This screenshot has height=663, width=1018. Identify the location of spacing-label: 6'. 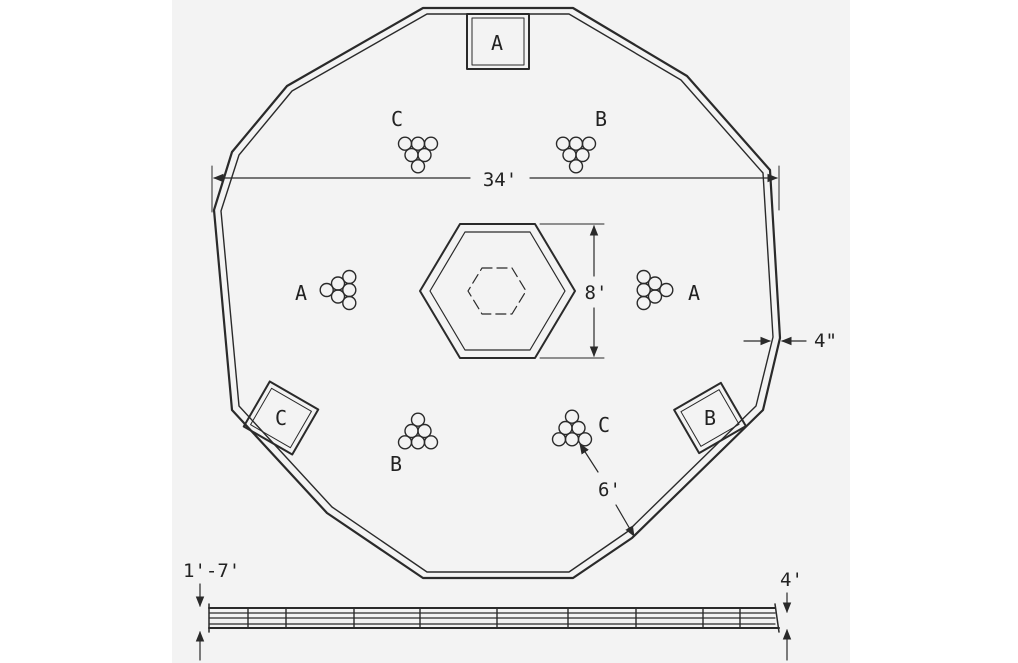
(609, 490).